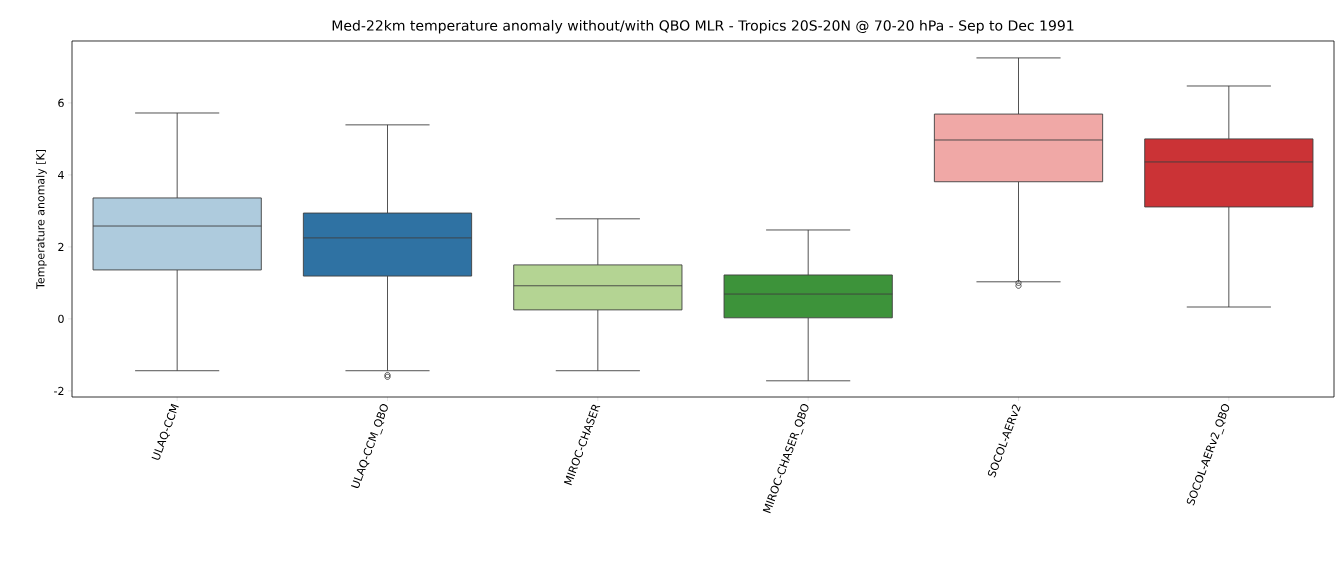 This screenshot has width=1336, height=565. Describe the element at coordinates (61, 103) in the screenshot. I see `y-tick-label: 6` at that location.